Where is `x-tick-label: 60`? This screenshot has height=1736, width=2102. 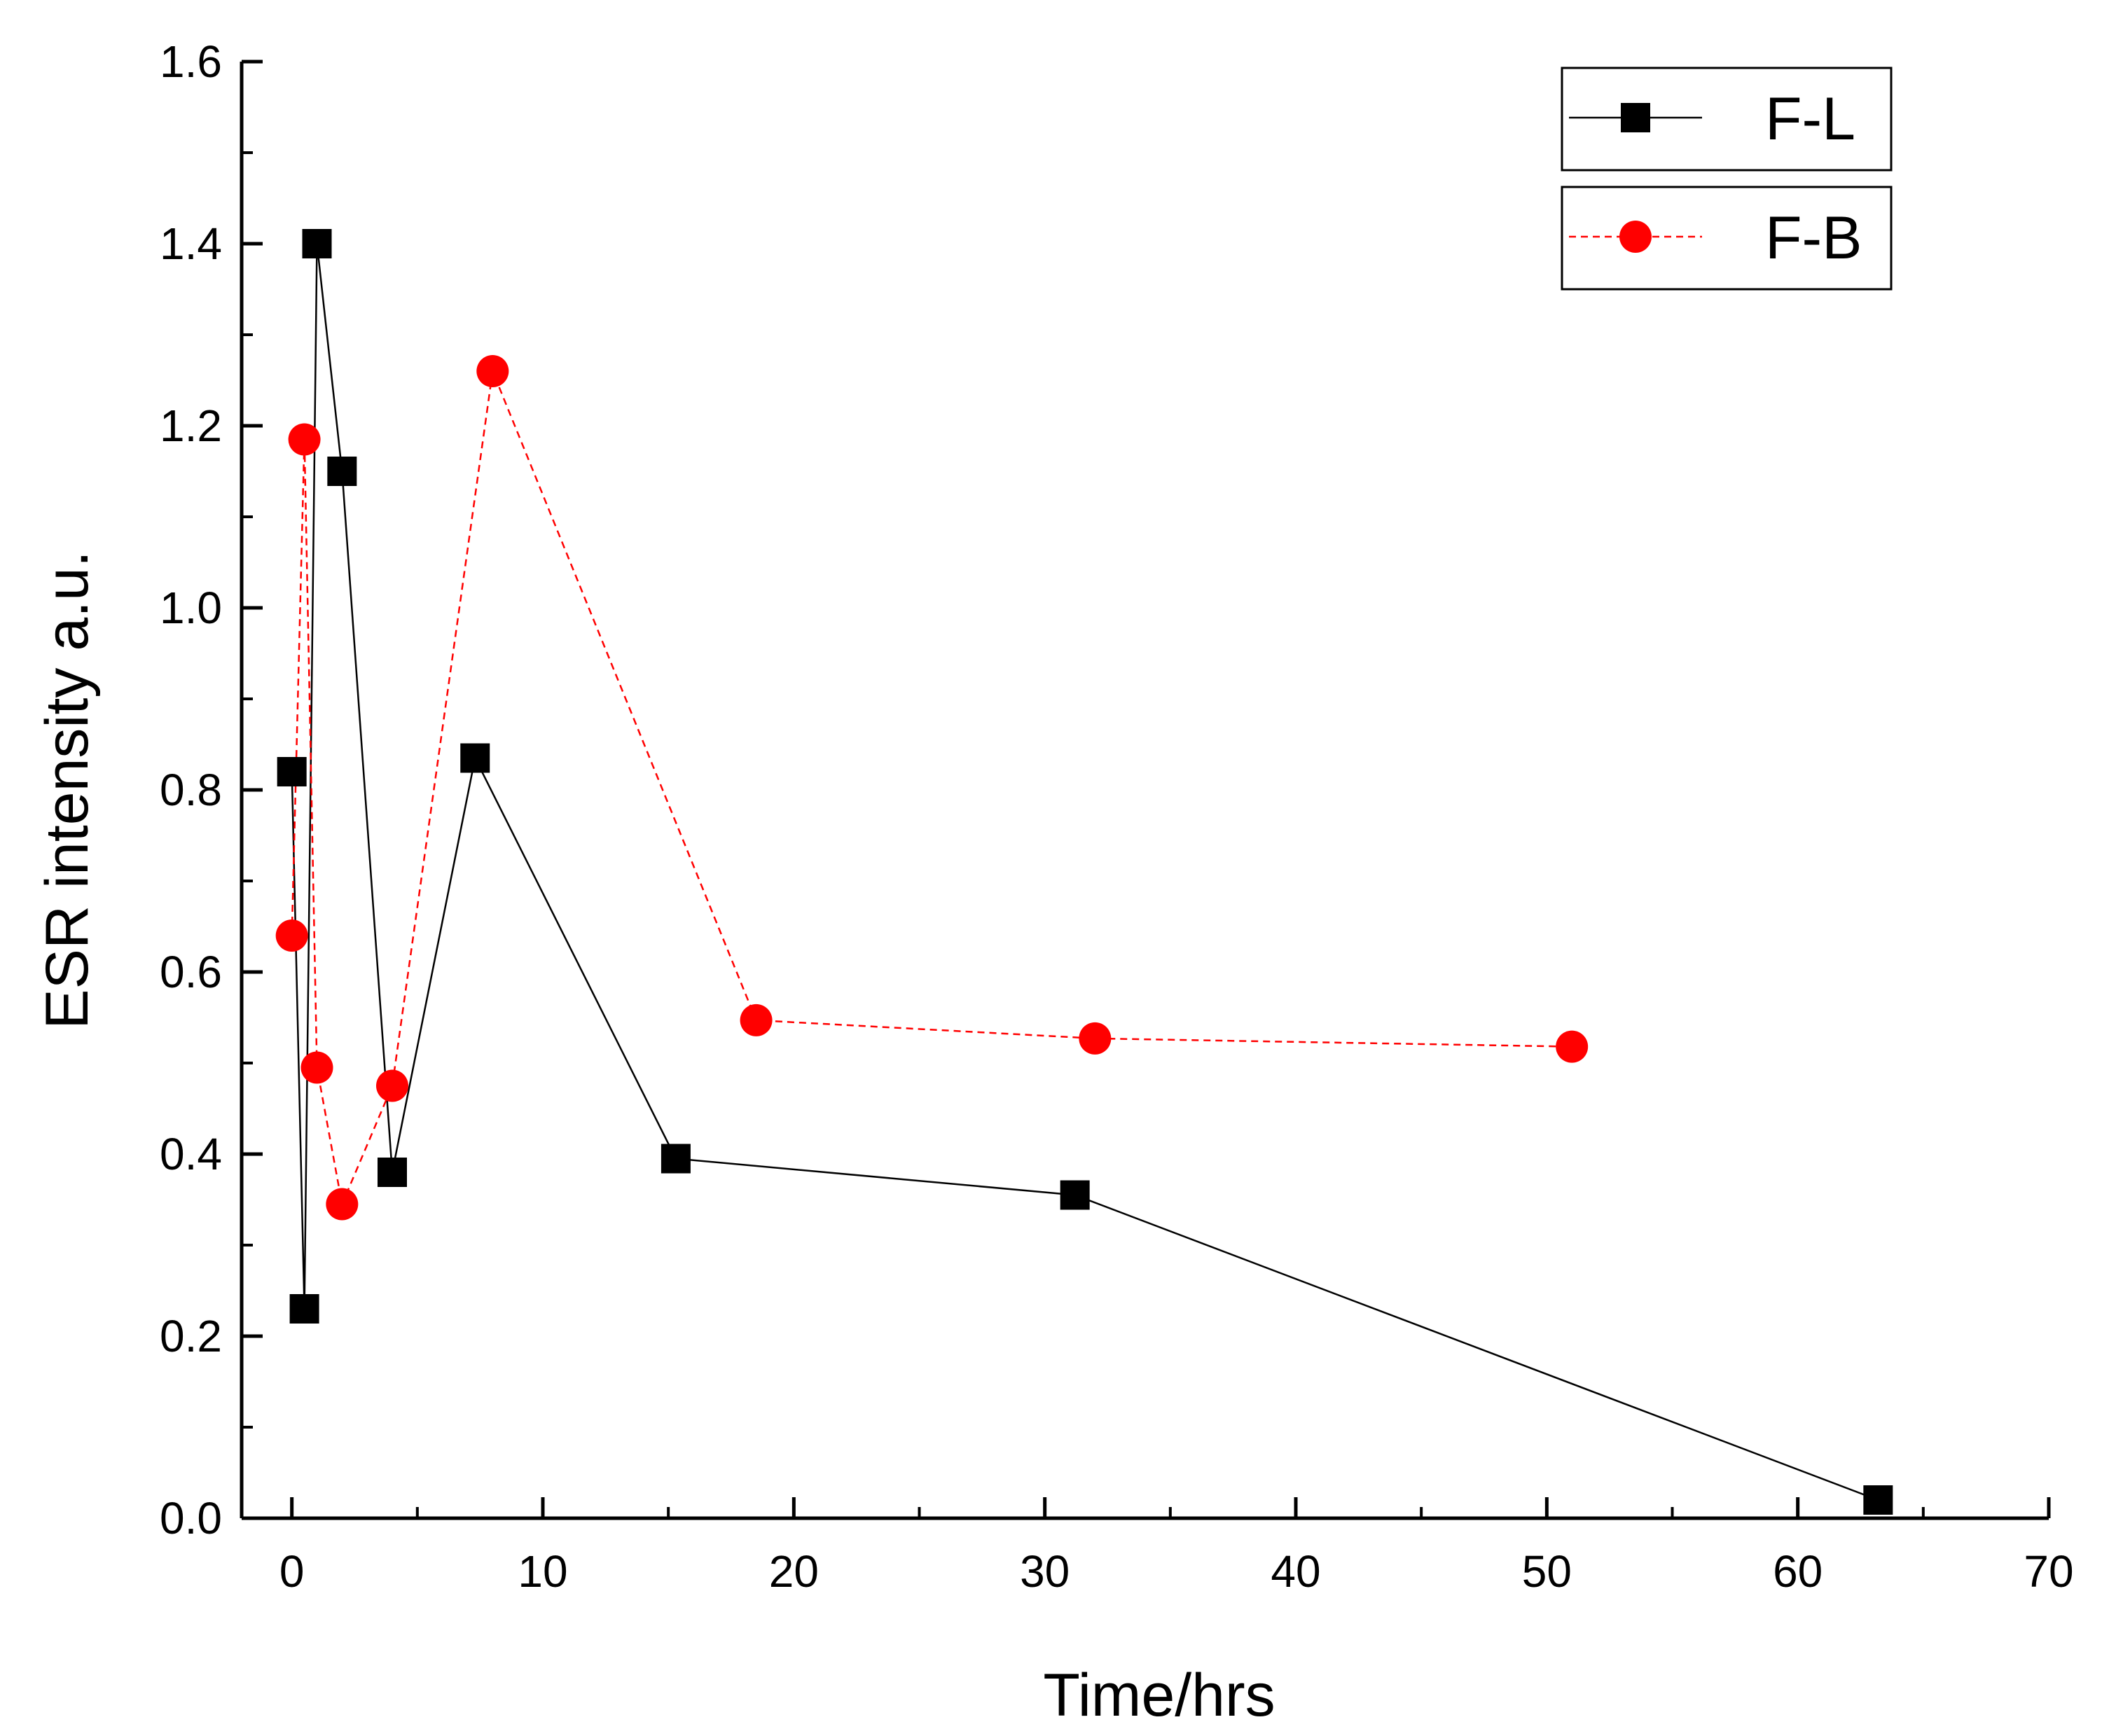
x-tick-label: 60 is located at coordinates (1798, 1571).